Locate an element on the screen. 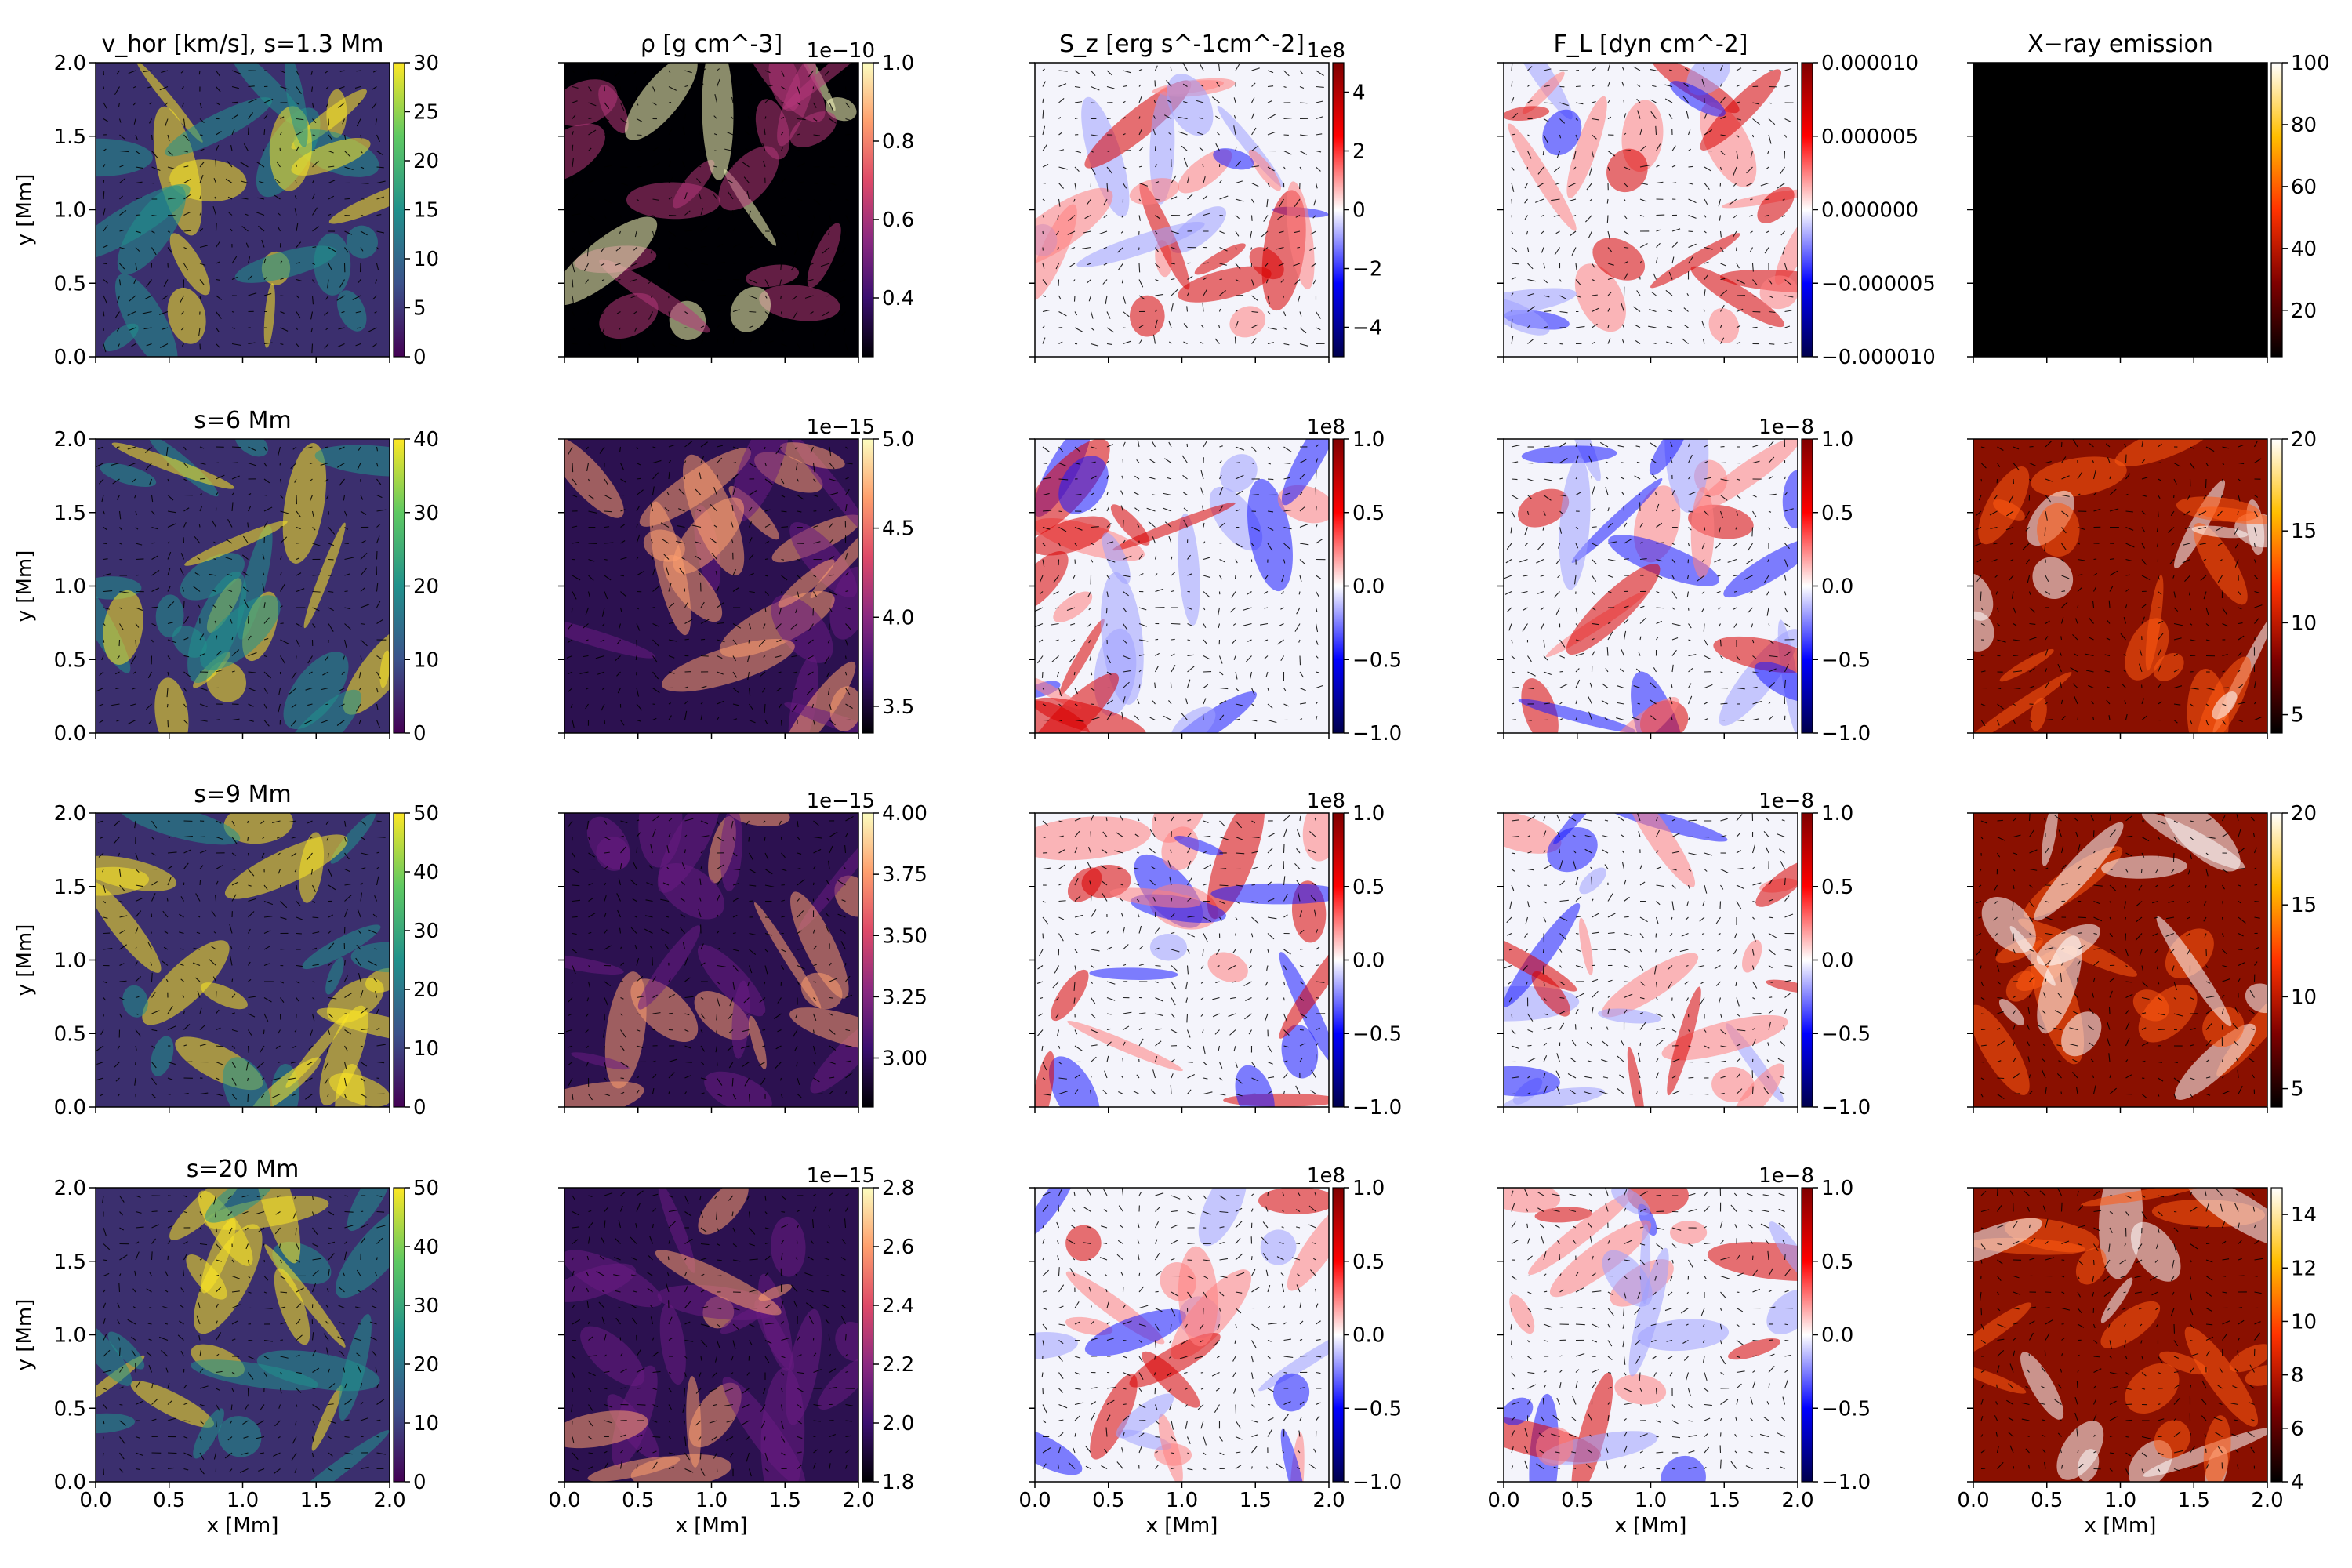 The width and height of the screenshot is (2352, 1568). colorbar-tick-label: 2.0 is located at coordinates (898, 1424).